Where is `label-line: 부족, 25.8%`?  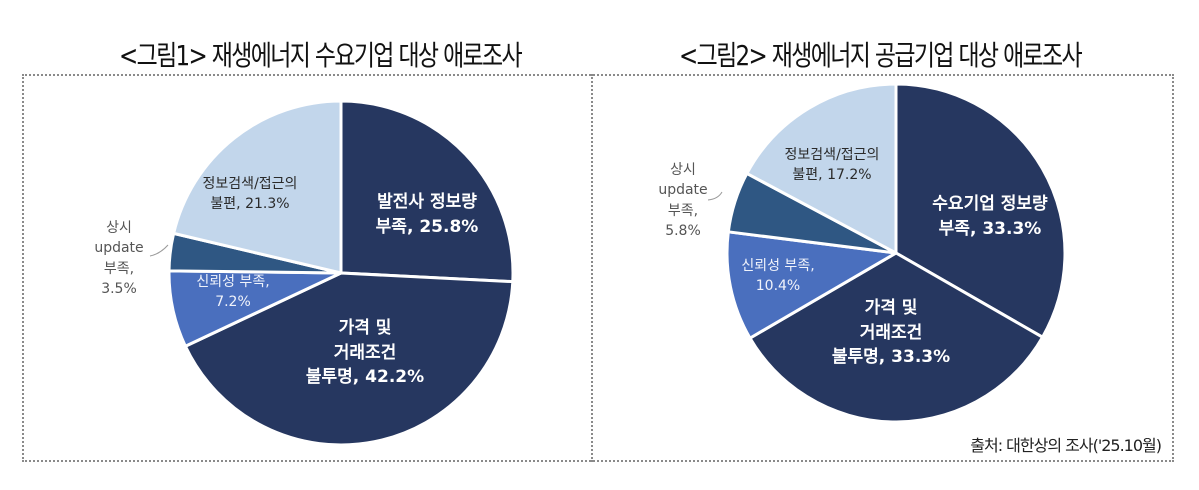
label-line: 부족, 25.8% is located at coordinates (427, 226).